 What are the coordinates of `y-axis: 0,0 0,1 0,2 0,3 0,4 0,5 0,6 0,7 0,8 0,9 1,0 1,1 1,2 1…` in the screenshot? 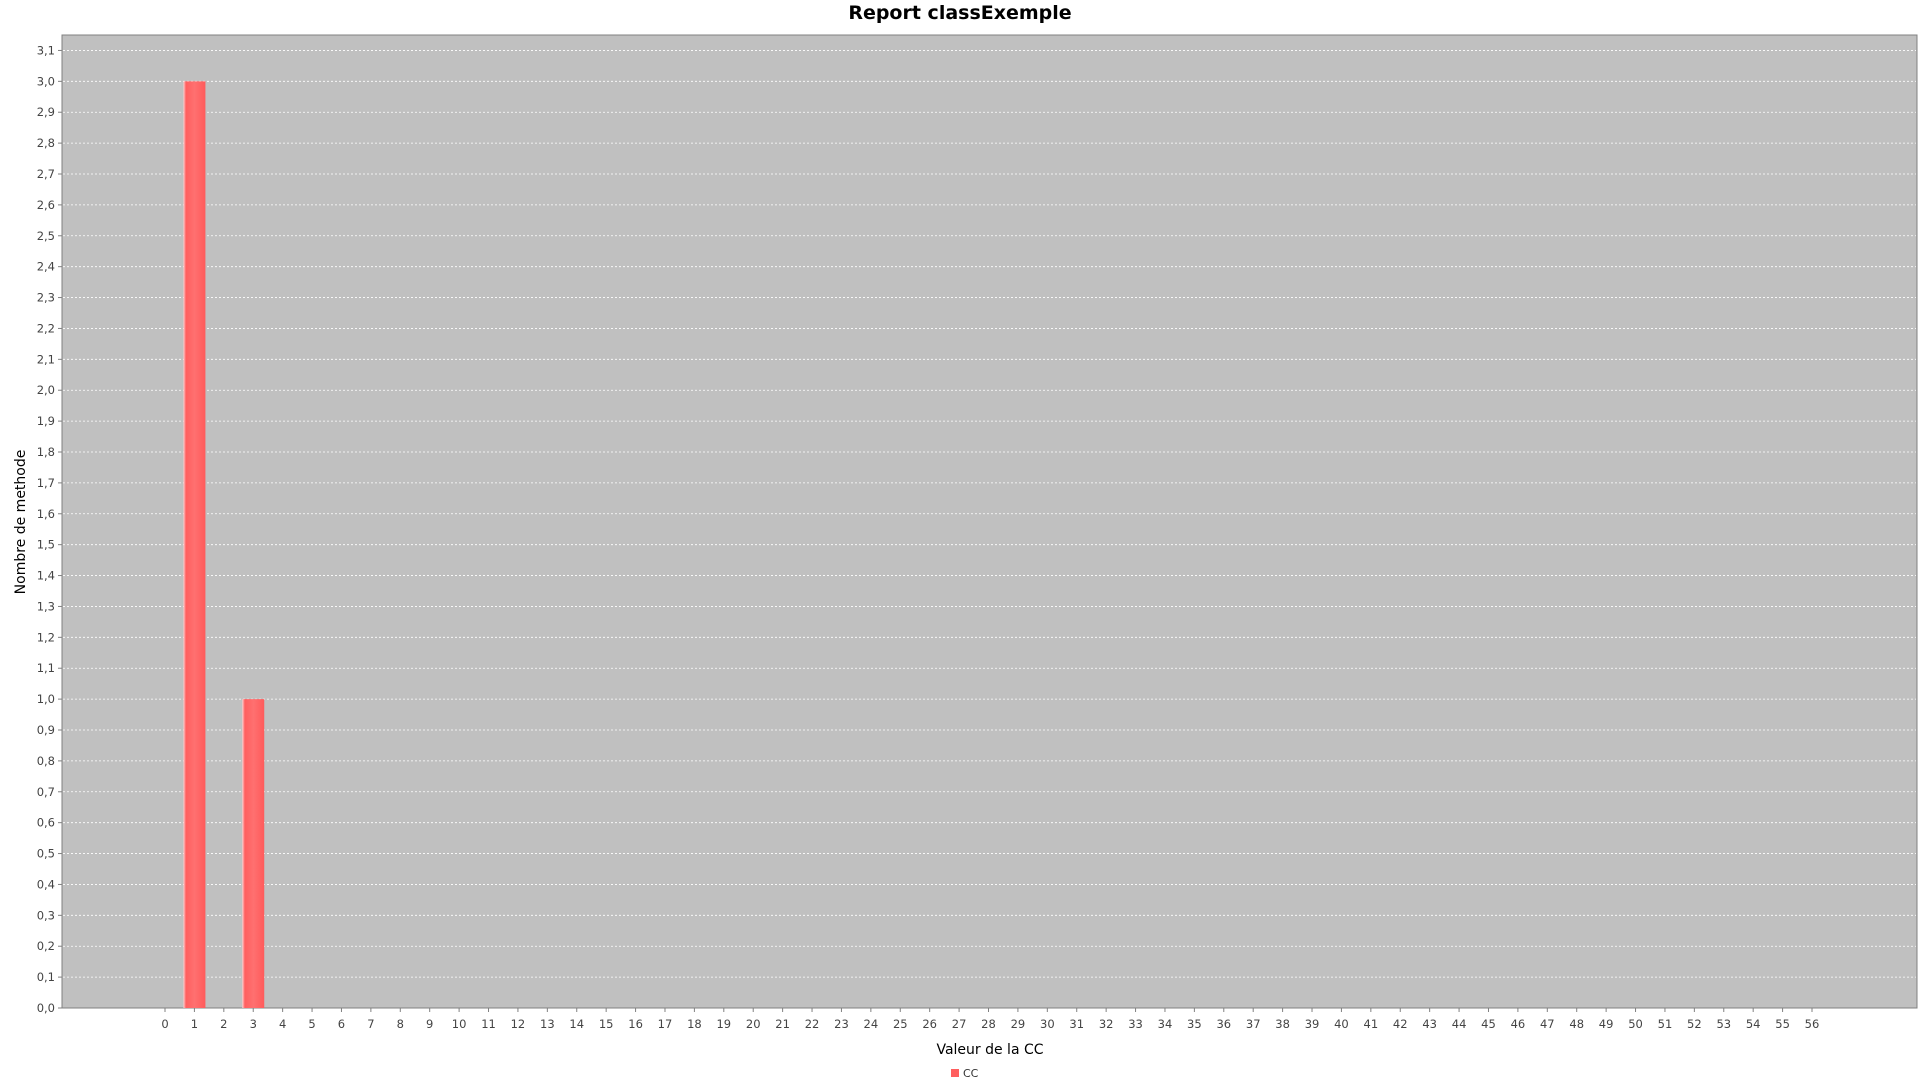 It's located at (49, 529).